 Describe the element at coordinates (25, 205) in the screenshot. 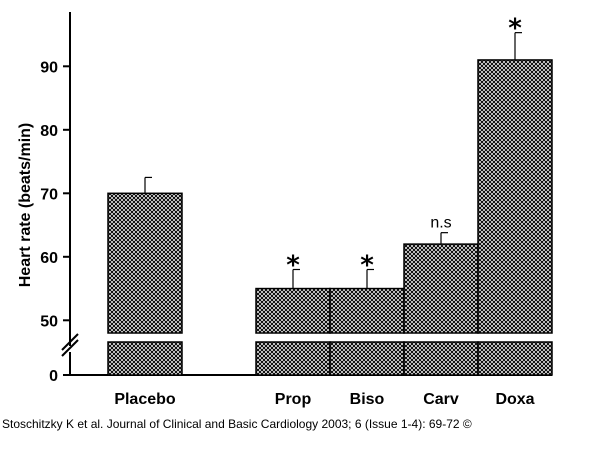

I see `y-axis-label: Heart rate (beats/min)` at that location.